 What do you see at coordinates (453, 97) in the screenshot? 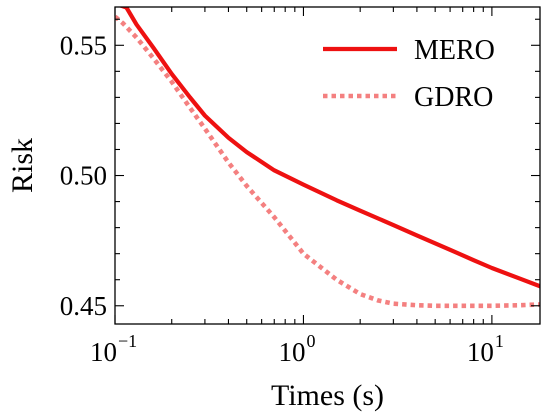
I see `legend-label-gdro: GDRO` at bounding box center [453, 97].